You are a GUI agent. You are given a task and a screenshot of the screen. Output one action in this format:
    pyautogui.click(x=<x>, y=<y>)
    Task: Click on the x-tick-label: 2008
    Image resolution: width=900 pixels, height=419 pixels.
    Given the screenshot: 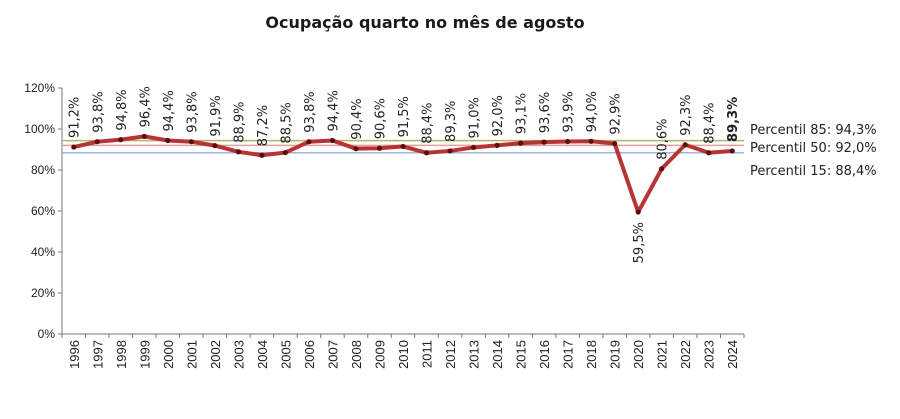 What is the action you would take?
    pyautogui.click(x=356, y=354)
    